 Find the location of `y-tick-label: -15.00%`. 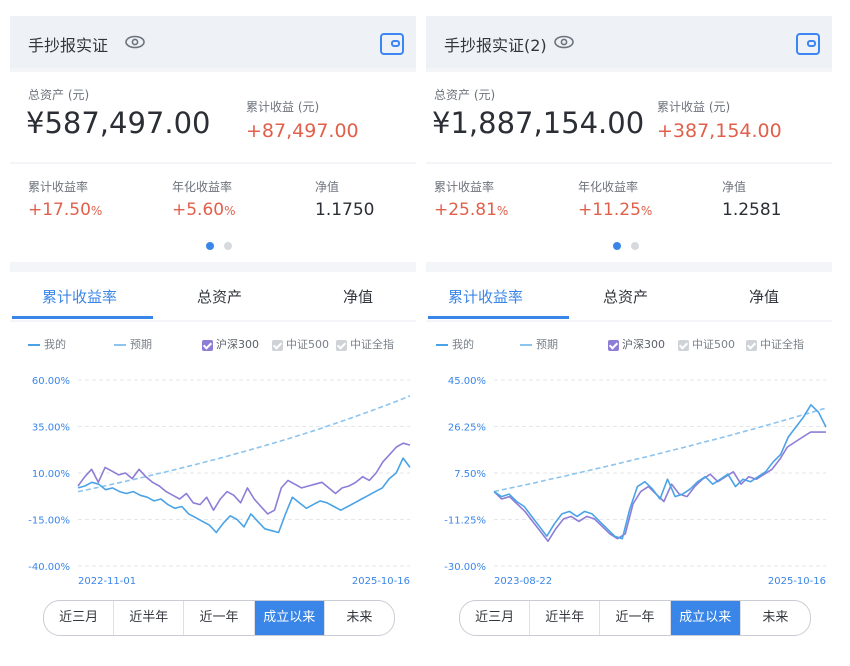

y-tick-label: -15.00% is located at coordinates (49, 521).